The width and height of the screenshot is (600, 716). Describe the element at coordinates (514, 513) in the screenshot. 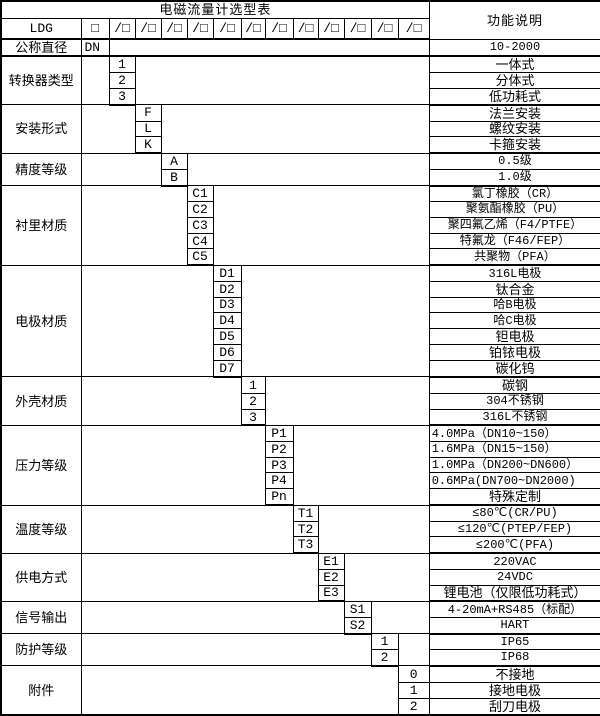

I see `option-description: ≤80℃(CR/PU)` at that location.